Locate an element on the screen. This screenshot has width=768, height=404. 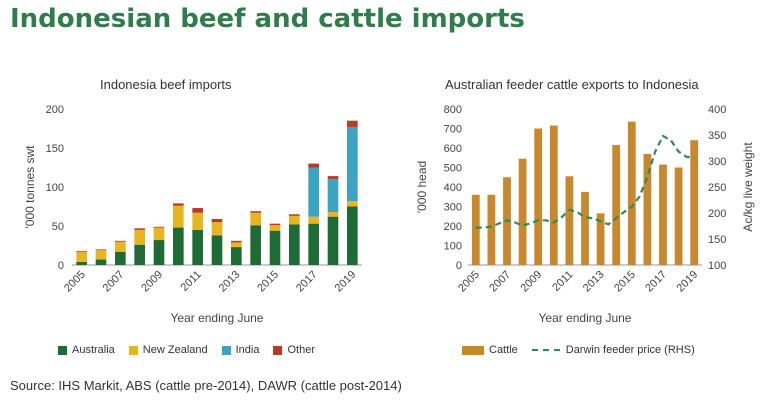
x-tick-label: 2011 is located at coordinates (562, 281).